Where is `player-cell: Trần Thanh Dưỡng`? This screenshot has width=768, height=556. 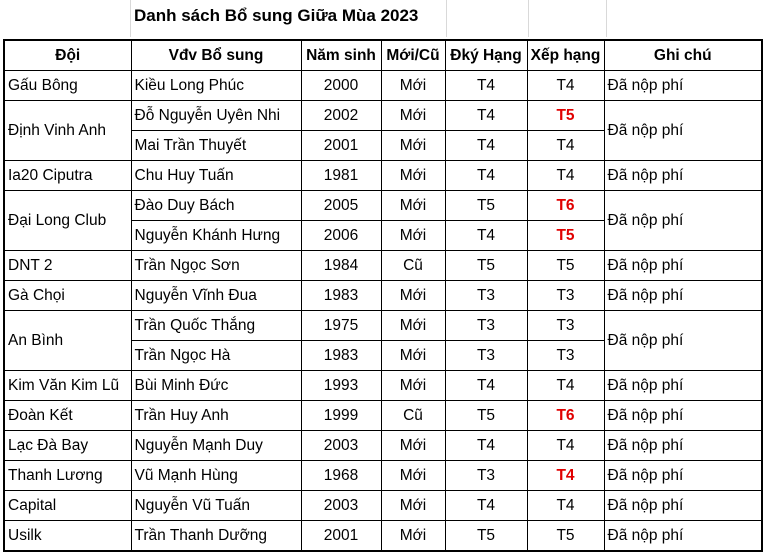
player-cell: Trần Thanh Dưỡng is located at coordinates (216, 536).